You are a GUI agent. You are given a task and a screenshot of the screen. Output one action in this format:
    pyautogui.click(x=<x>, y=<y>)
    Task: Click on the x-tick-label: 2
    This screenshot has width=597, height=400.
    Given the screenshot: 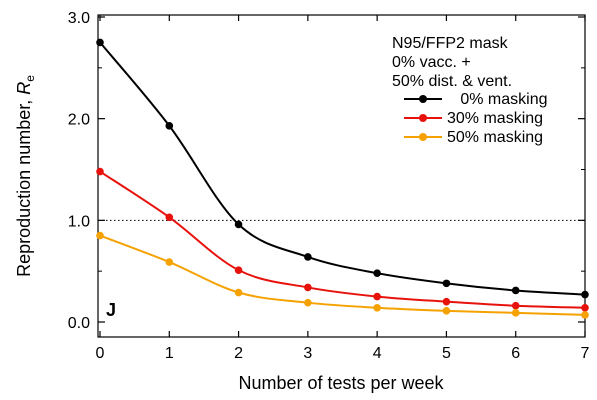 What is the action you would take?
    pyautogui.click(x=238, y=353)
    